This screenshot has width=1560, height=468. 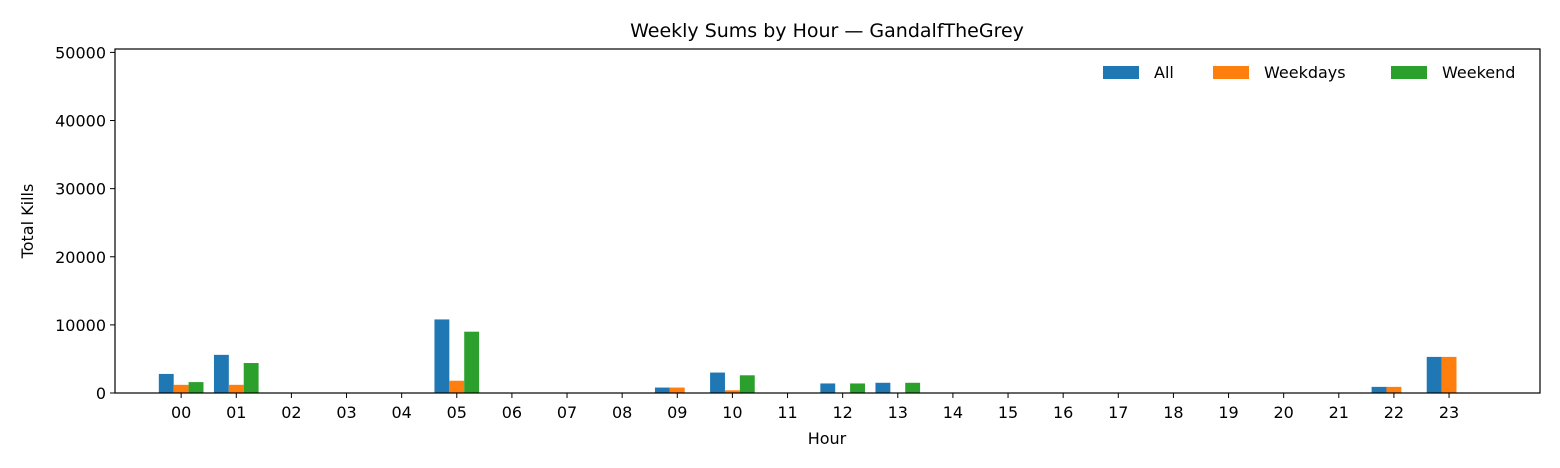 What do you see at coordinates (1231, 72) in the screenshot?
I see `legend-swatch-weekdays` at bounding box center [1231, 72].